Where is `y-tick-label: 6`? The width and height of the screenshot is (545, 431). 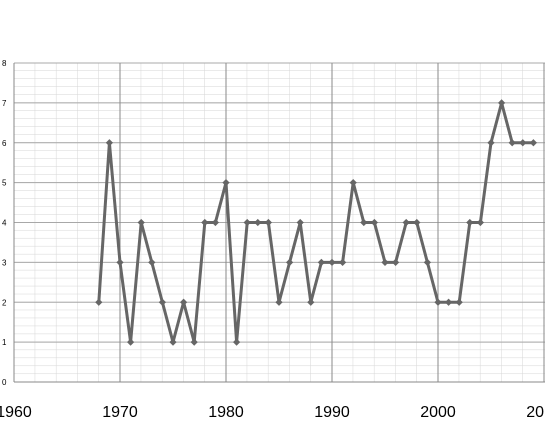
y-tick-label: 6 is located at coordinates (4, 143).